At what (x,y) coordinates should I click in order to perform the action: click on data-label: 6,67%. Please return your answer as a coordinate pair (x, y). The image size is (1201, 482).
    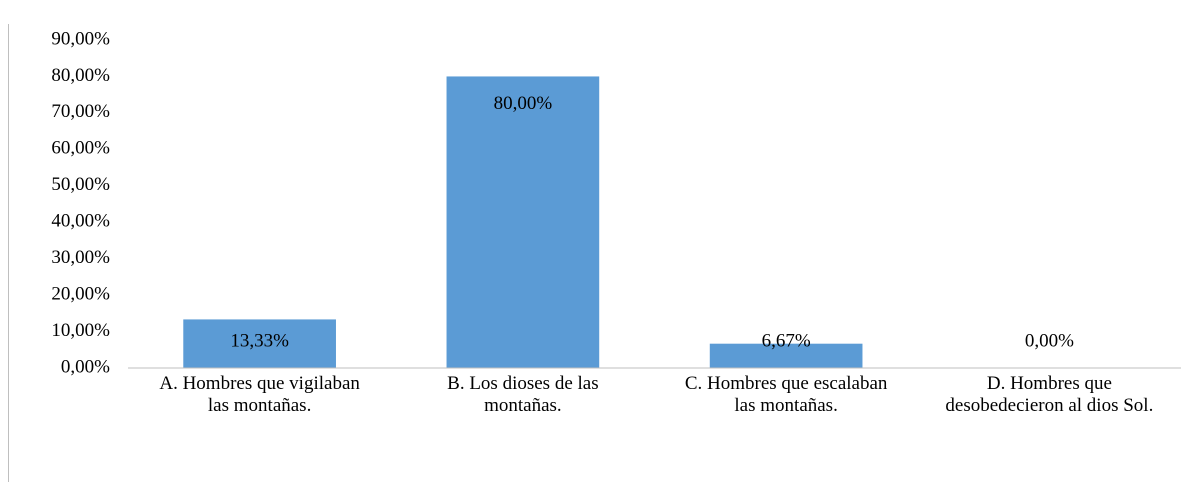
    Looking at the image, I should click on (786, 340).